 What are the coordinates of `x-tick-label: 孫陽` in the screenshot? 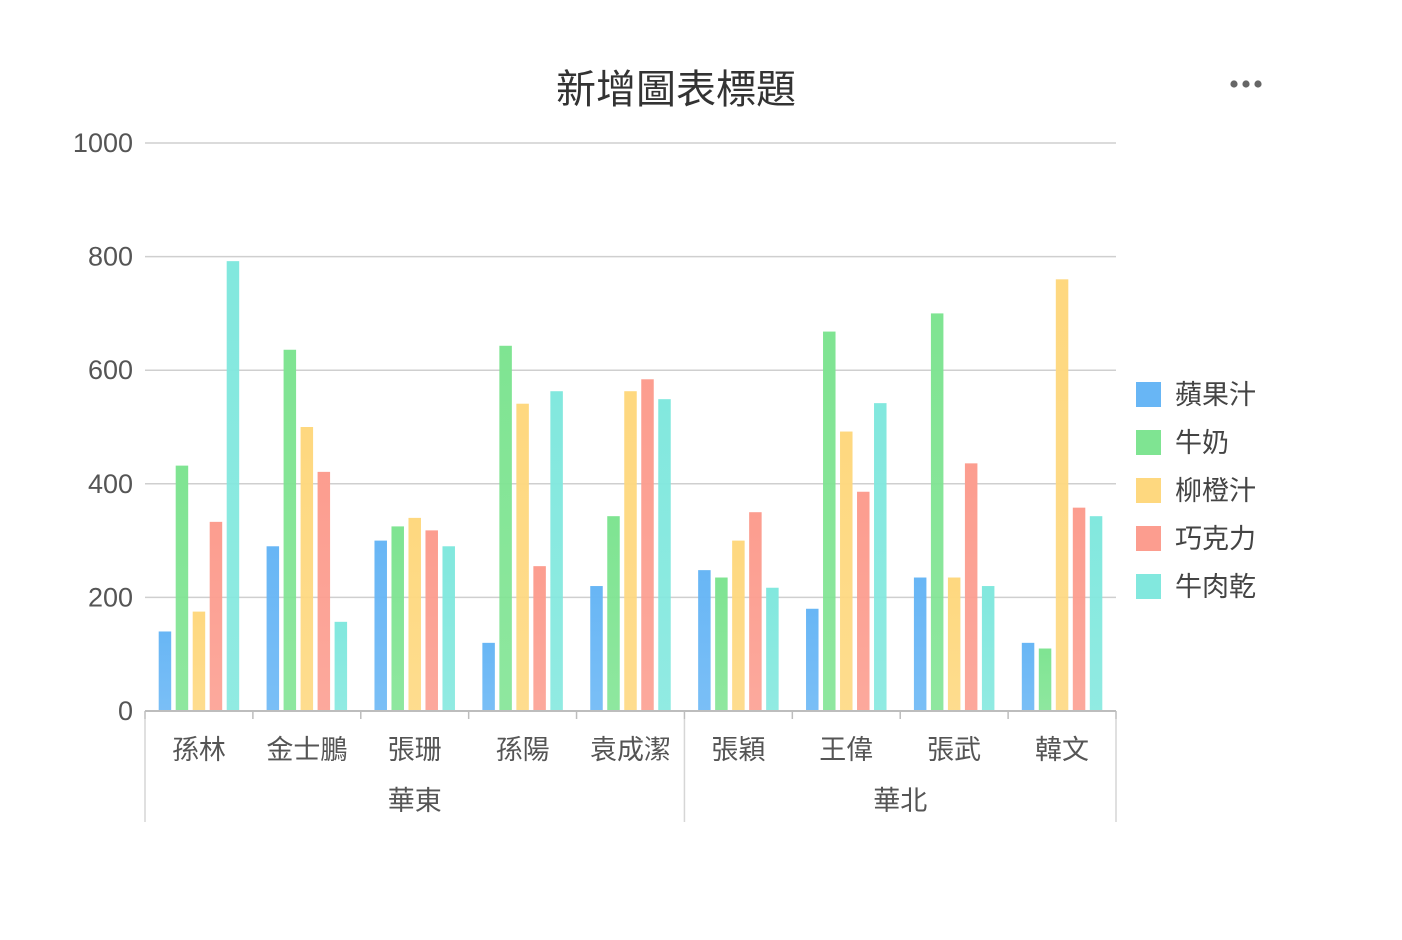 It's located at (523, 750).